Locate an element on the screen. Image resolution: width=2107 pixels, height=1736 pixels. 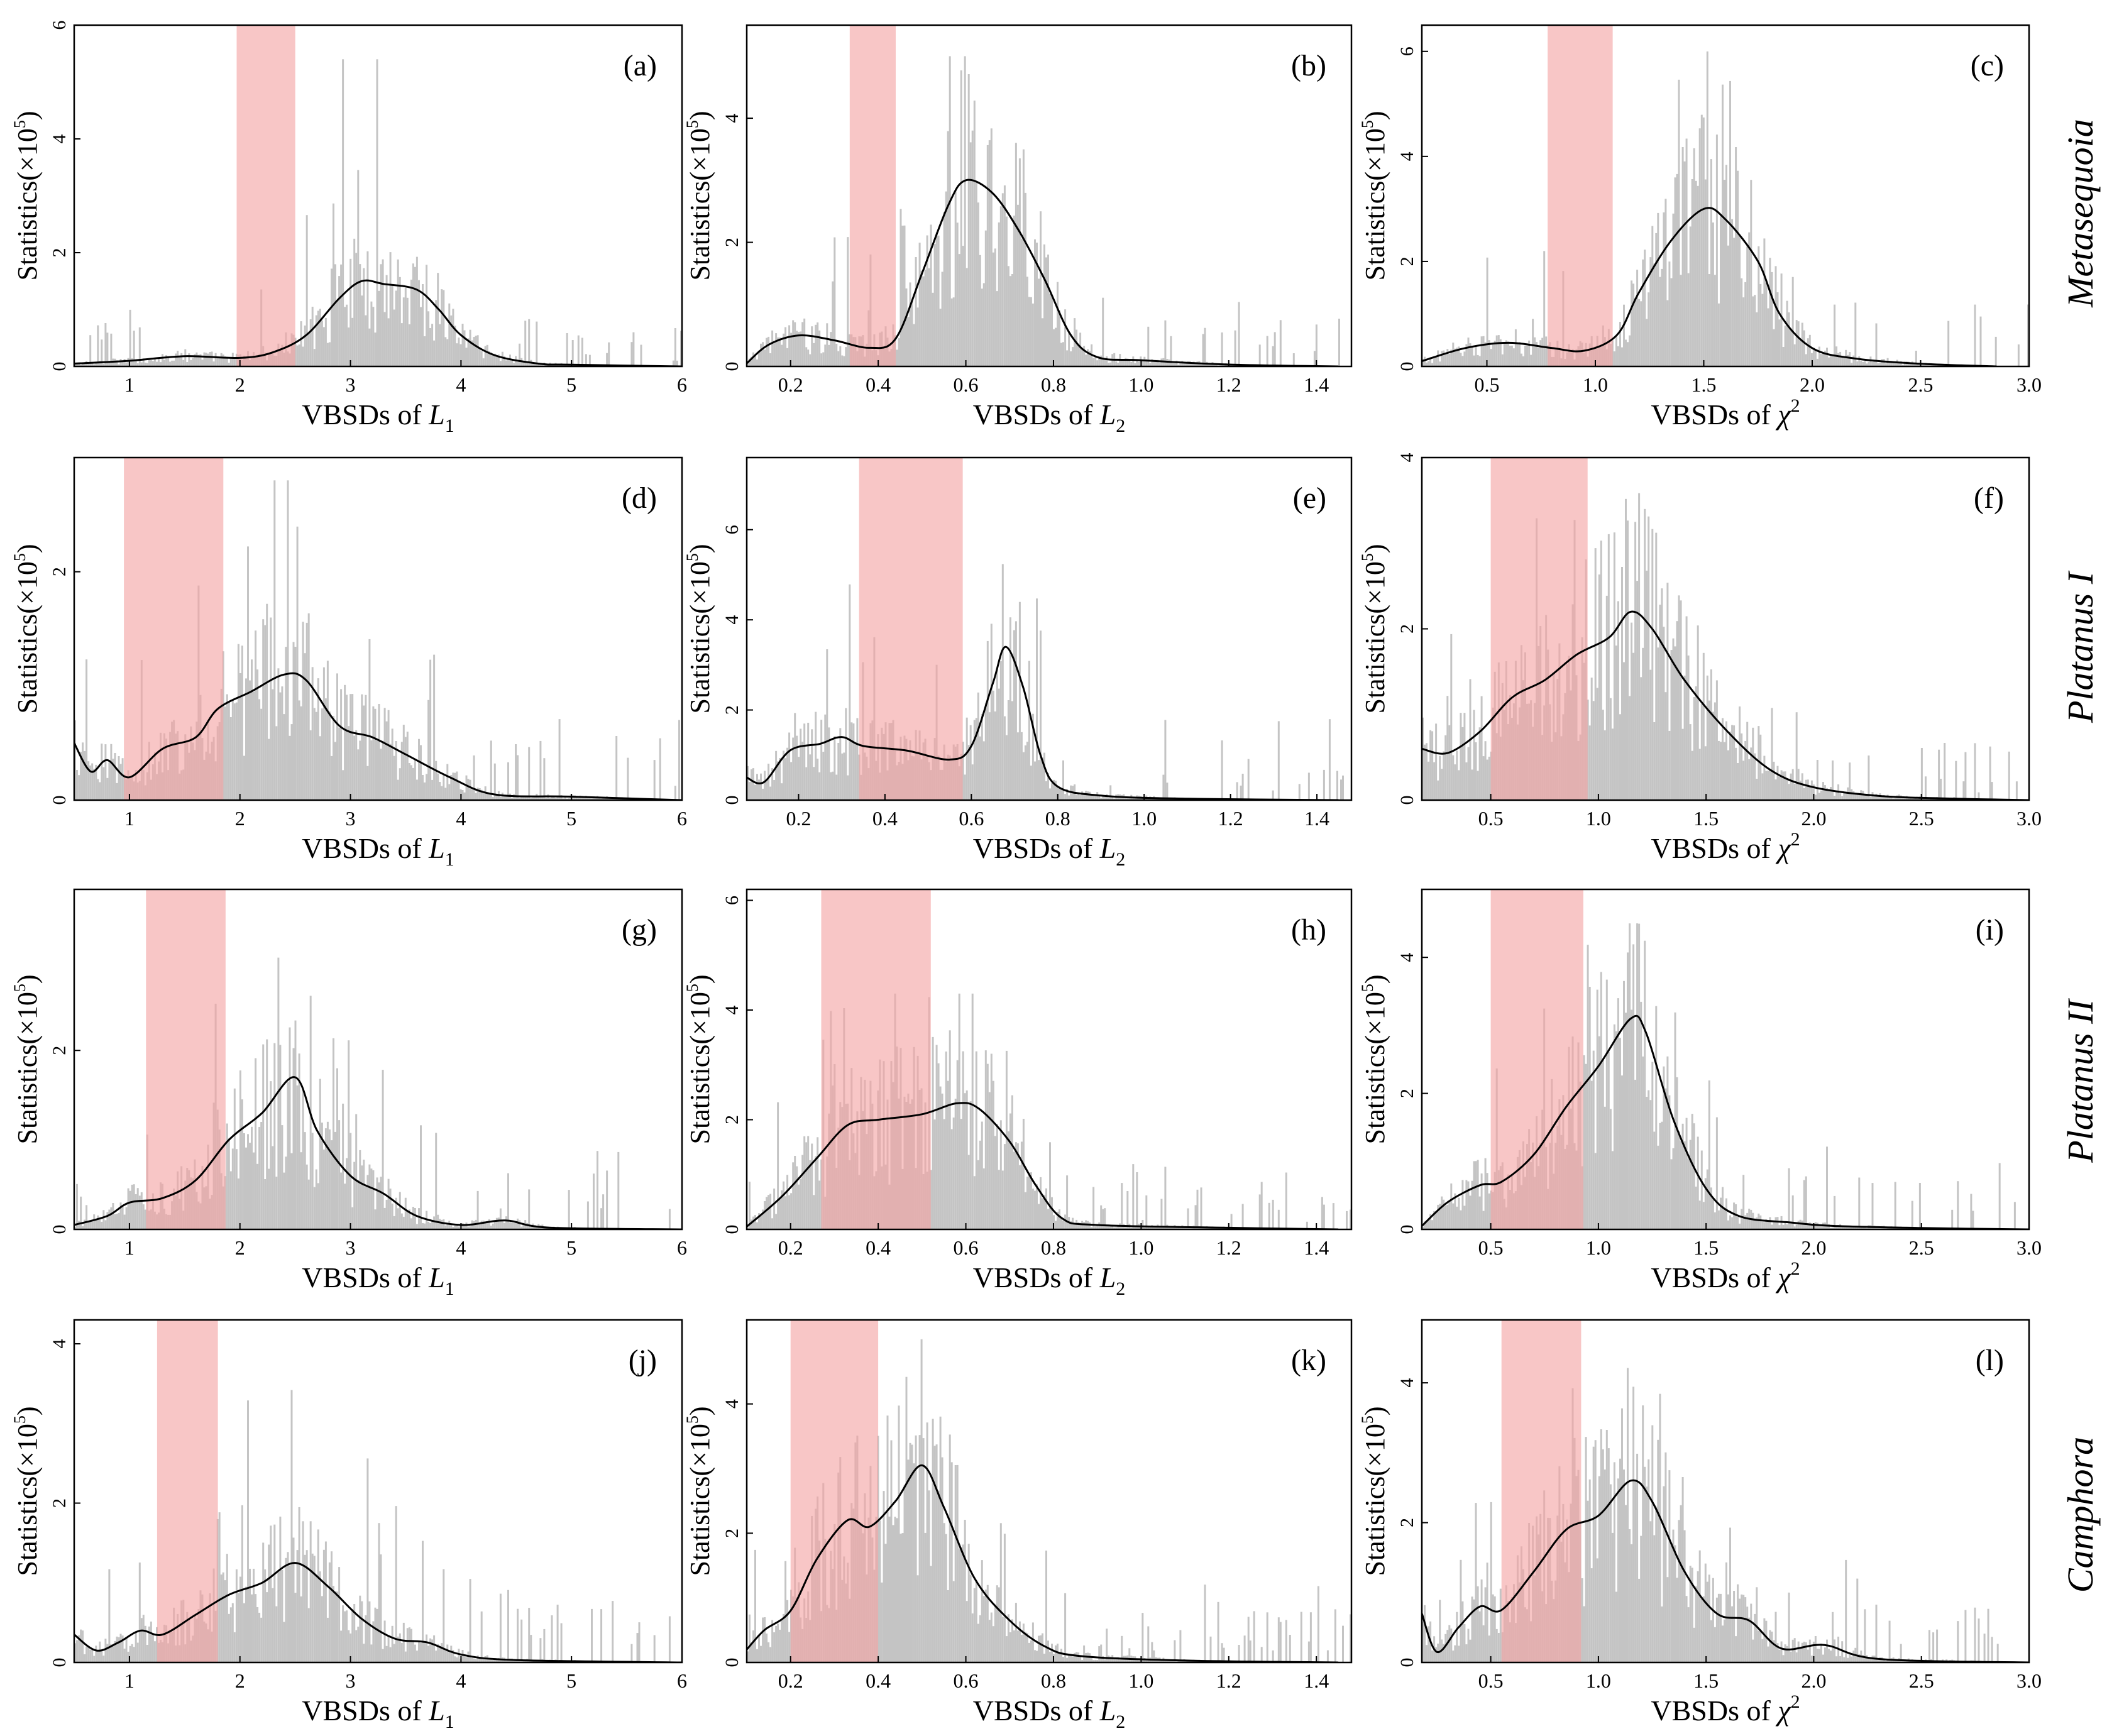
x-tick-label: 3.0 is located at coordinates (2029, 819).